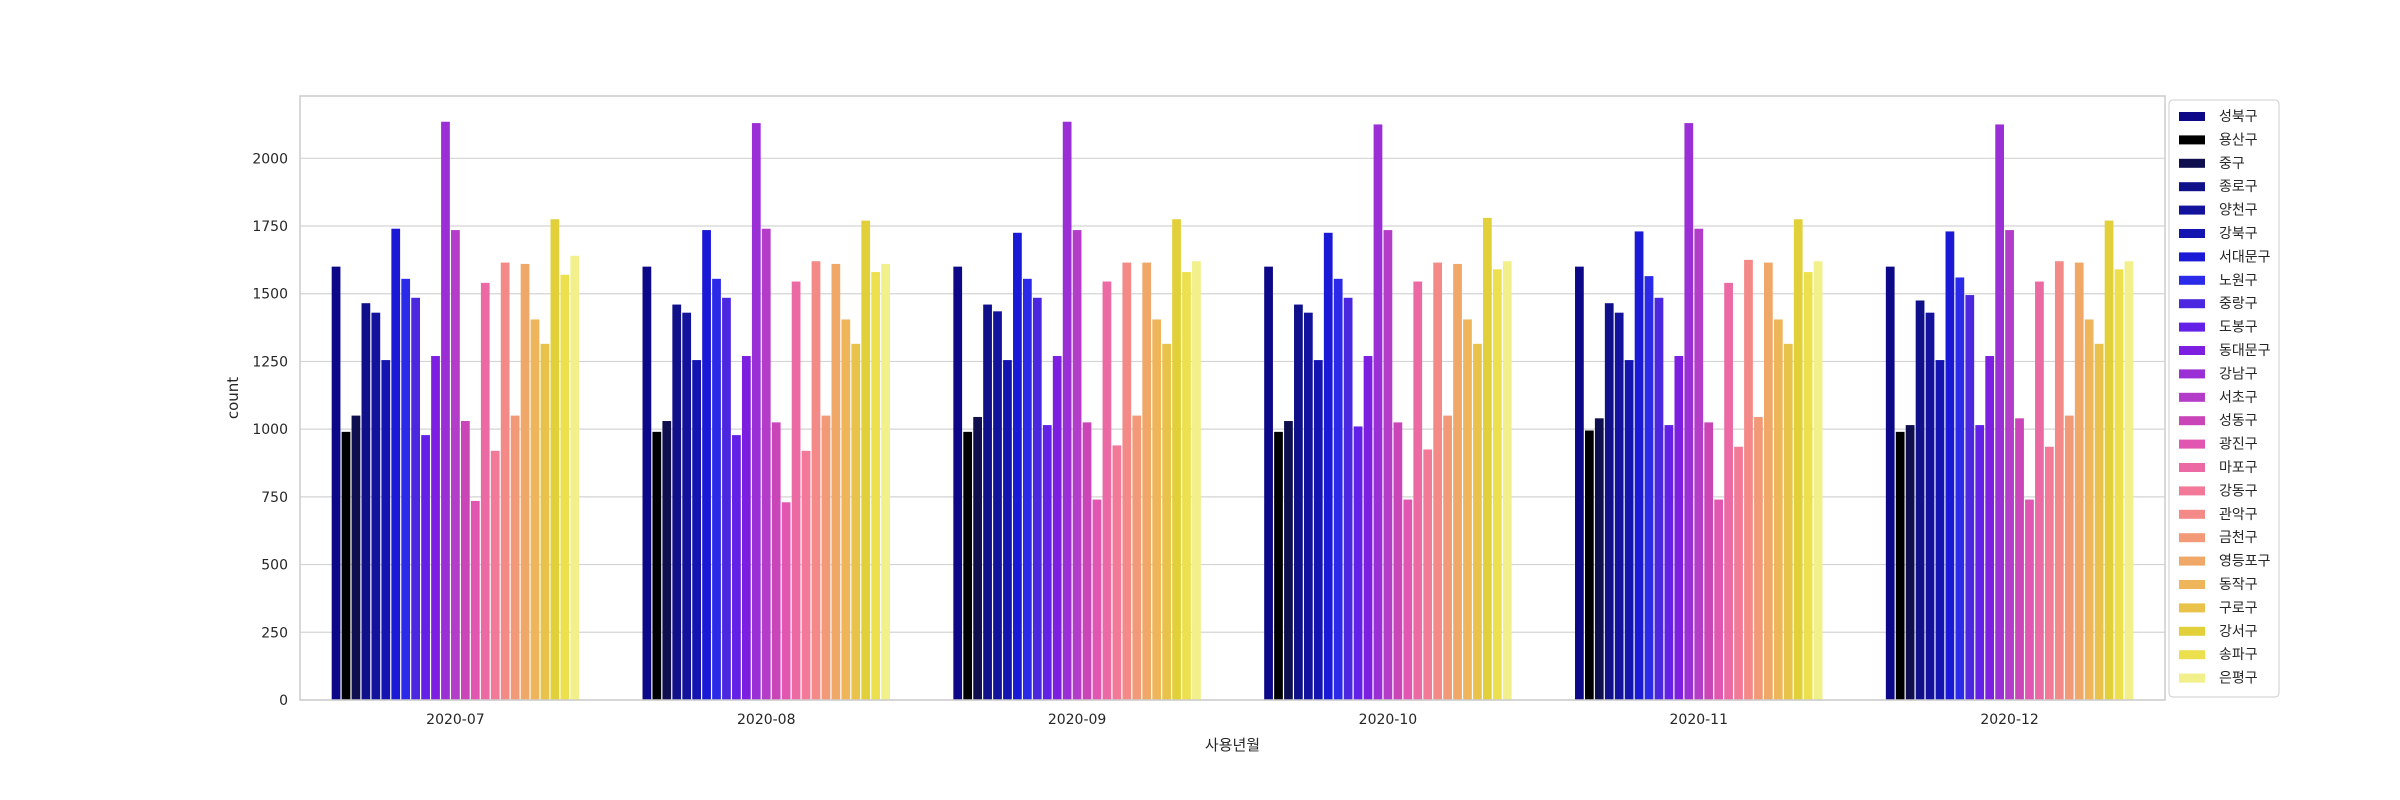  What do you see at coordinates (2238, 655) in the screenshot?
I see `legend-label: 송파구` at bounding box center [2238, 655].